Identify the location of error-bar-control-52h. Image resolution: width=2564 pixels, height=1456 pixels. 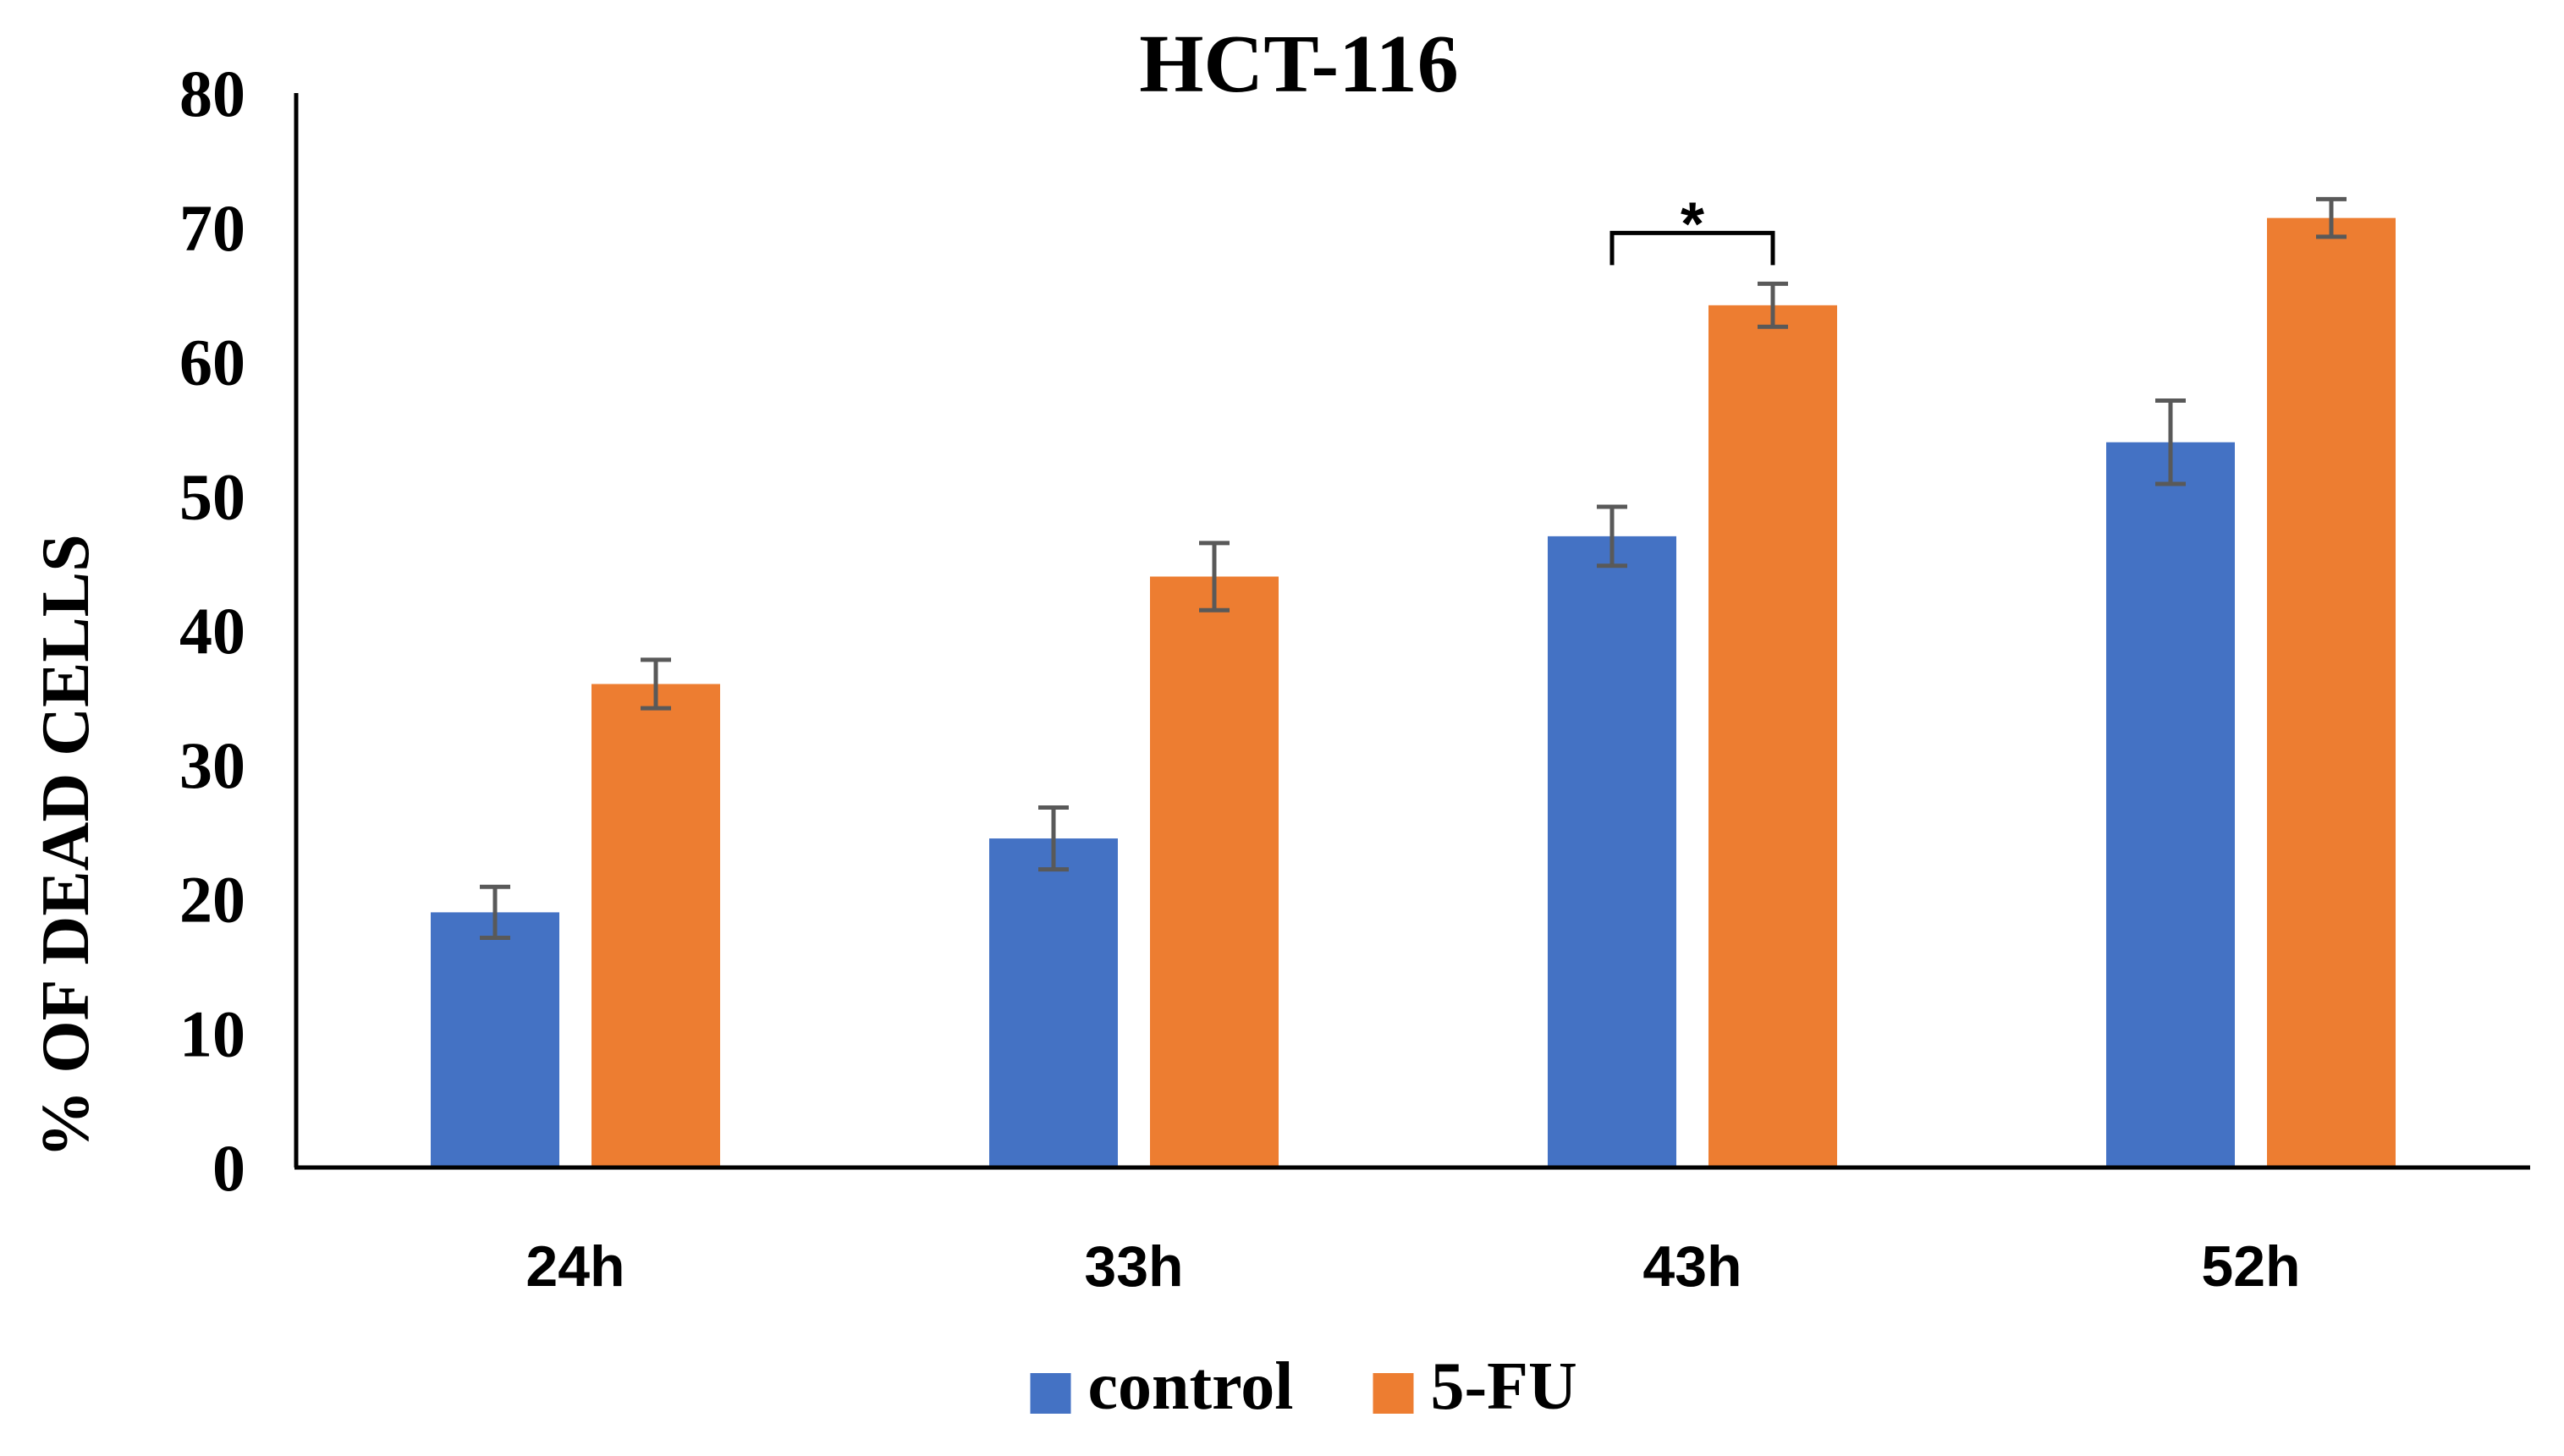
(2170, 442).